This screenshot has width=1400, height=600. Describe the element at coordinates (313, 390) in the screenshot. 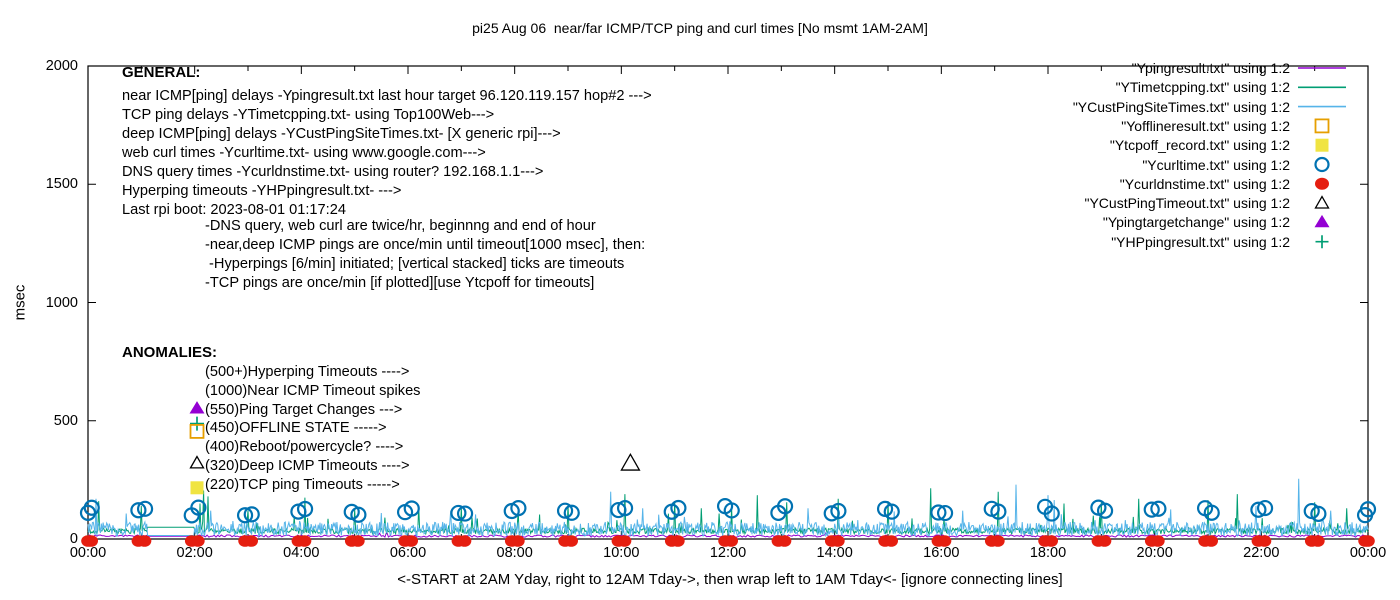

I see `anomaly-line: (1000)Near ICMP Timeout spikes` at that location.